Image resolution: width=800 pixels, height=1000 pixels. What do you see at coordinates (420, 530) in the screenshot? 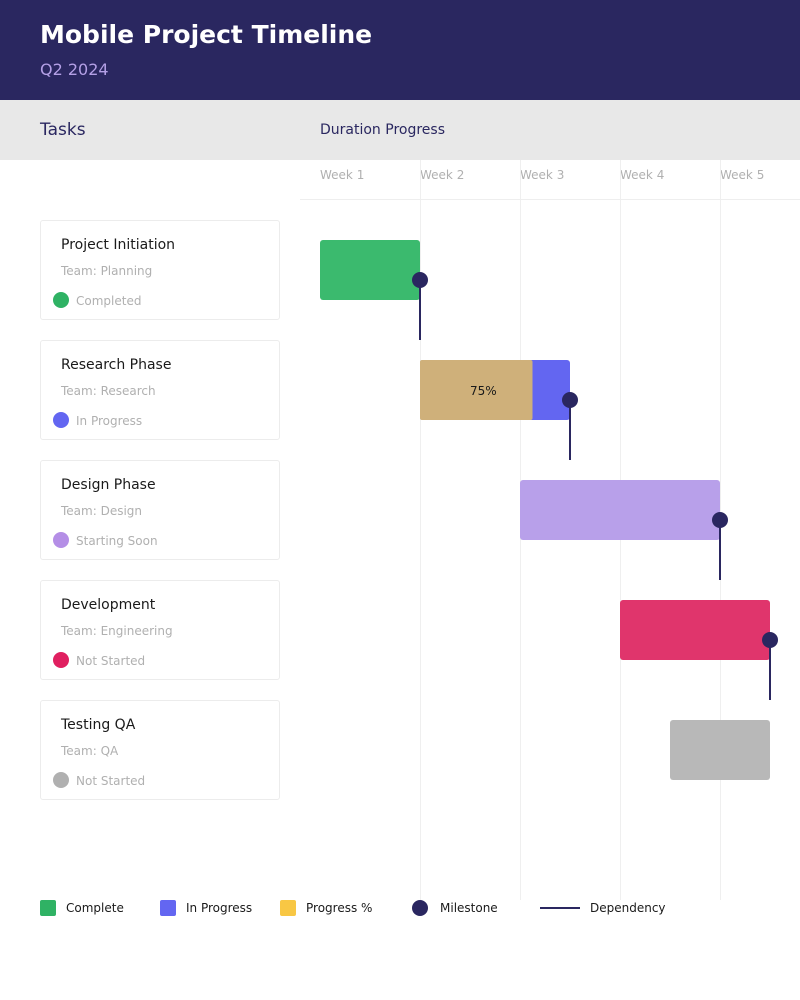
I see `week-grid-line` at bounding box center [420, 530].